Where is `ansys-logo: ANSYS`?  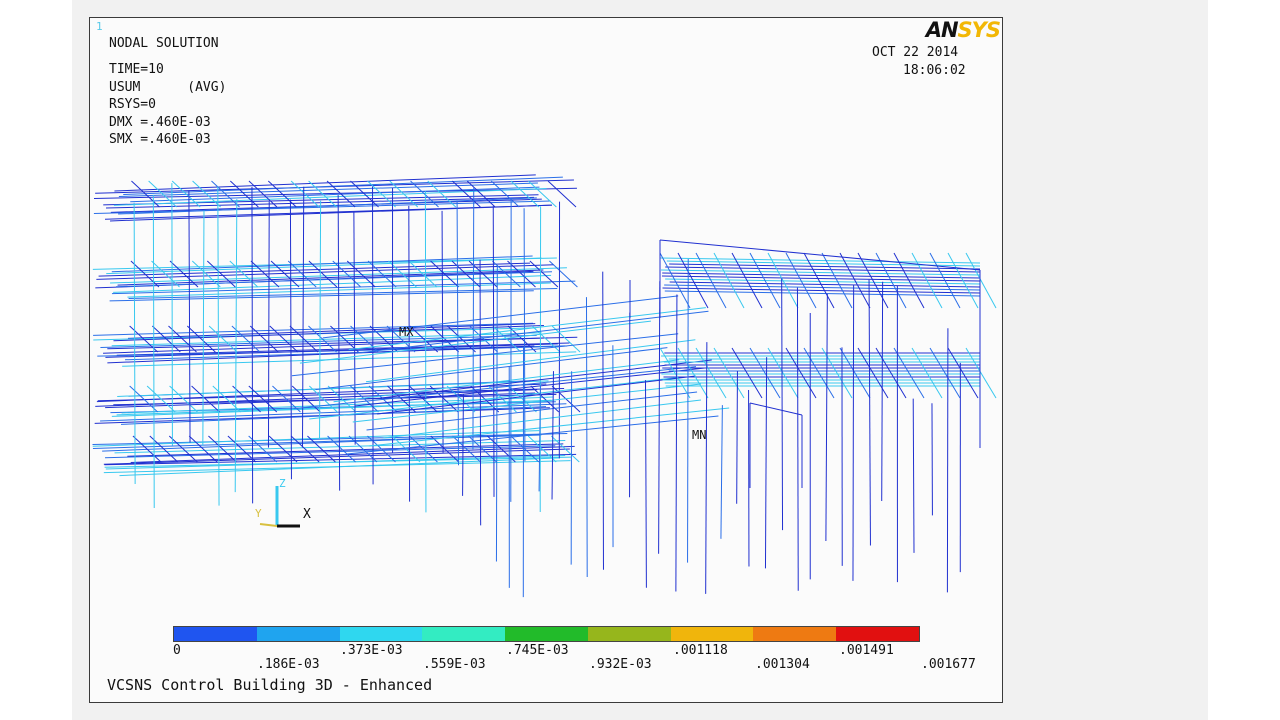
ansys-logo: ANSYS is located at coordinates (963, 30).